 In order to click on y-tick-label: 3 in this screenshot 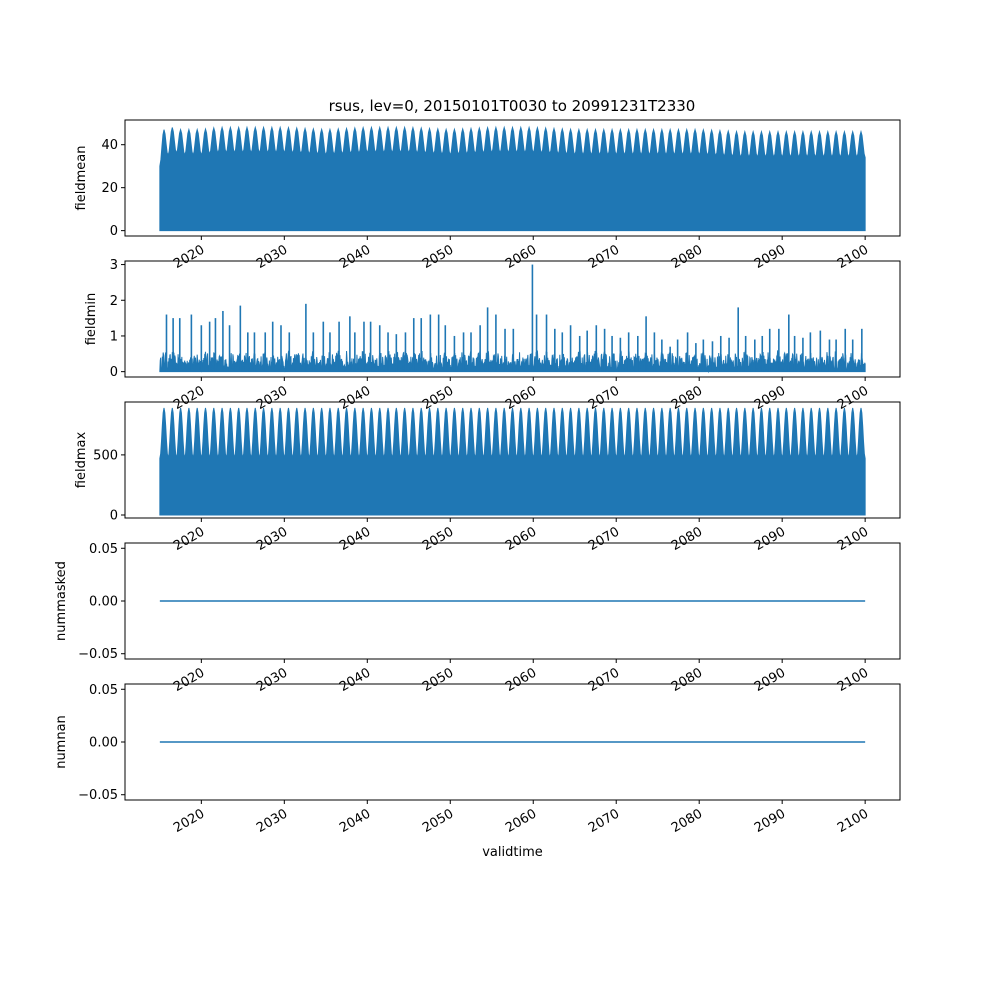, I will do `click(114, 265)`.